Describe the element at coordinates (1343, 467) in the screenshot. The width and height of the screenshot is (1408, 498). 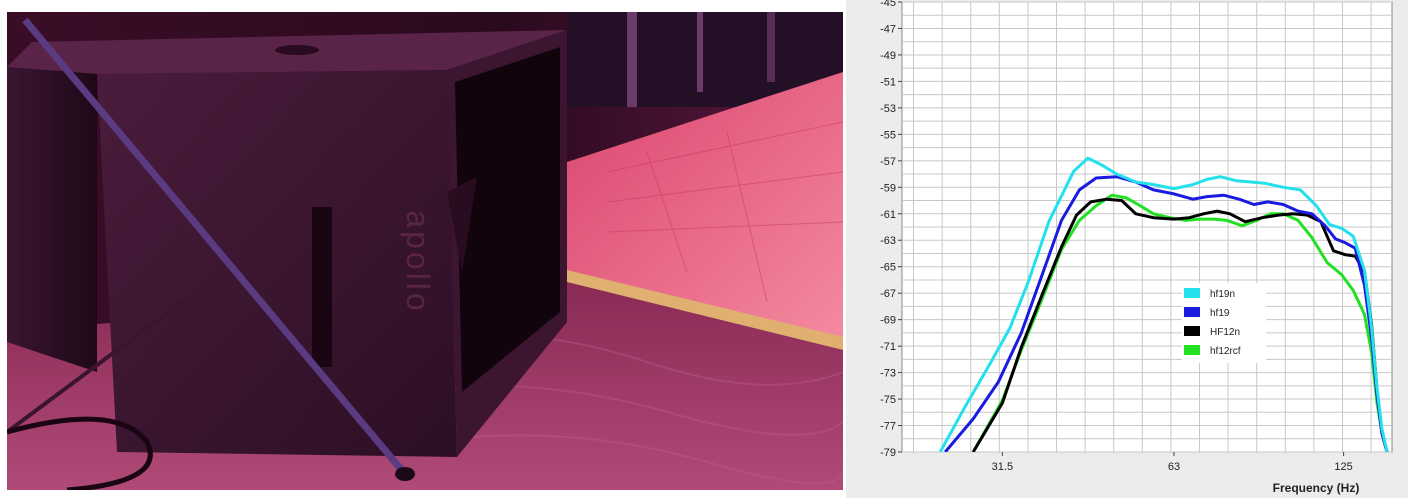
I see `x-tick-label: 125` at that location.